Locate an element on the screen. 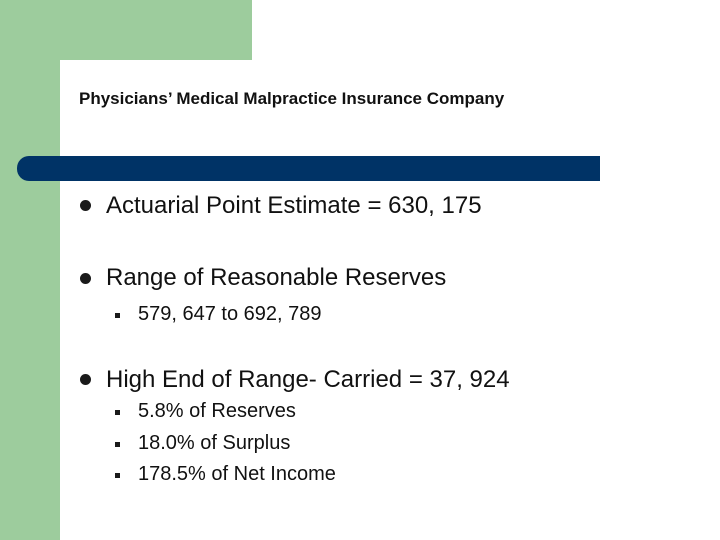 This screenshot has height=540, width=720. bullet-text: Range of Reasonable Reserves is located at coordinates (276, 277).